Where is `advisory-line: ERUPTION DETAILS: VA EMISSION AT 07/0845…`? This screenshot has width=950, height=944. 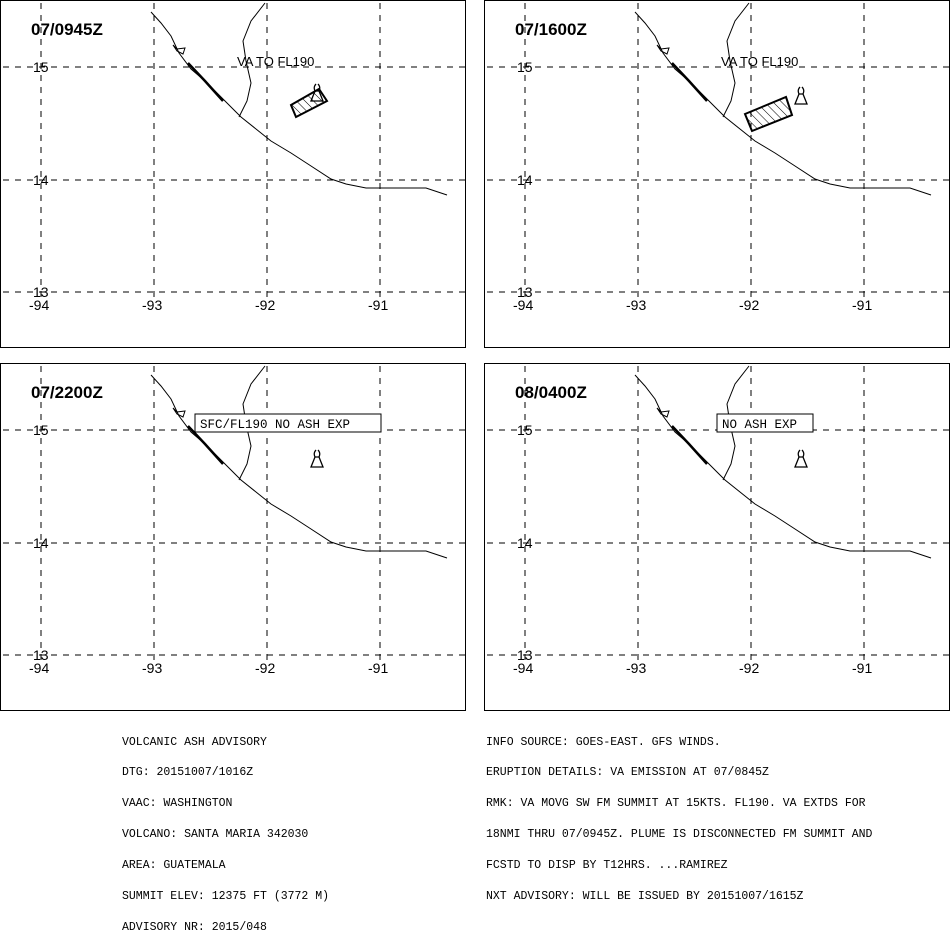
advisory-line: ERUPTION DETAILS: VA EMISSION AT 07/0845… is located at coordinates (627, 773).